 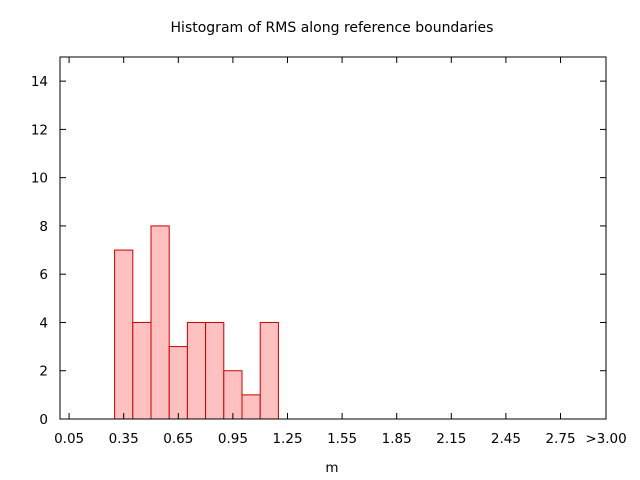 I want to click on y-tick-label-2: 4, so click(x=43, y=323).